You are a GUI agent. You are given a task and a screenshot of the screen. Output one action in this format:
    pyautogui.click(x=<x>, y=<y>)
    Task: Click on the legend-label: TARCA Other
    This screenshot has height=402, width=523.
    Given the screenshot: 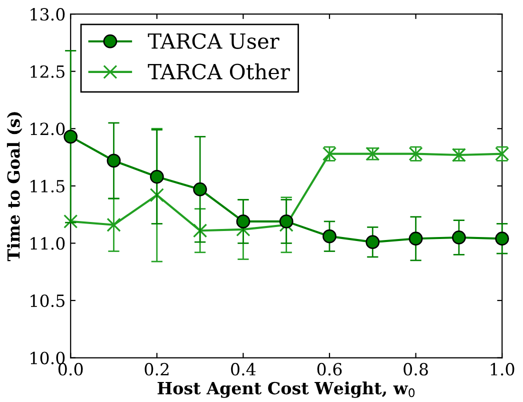 What is the action you would take?
    pyautogui.click(x=219, y=71)
    